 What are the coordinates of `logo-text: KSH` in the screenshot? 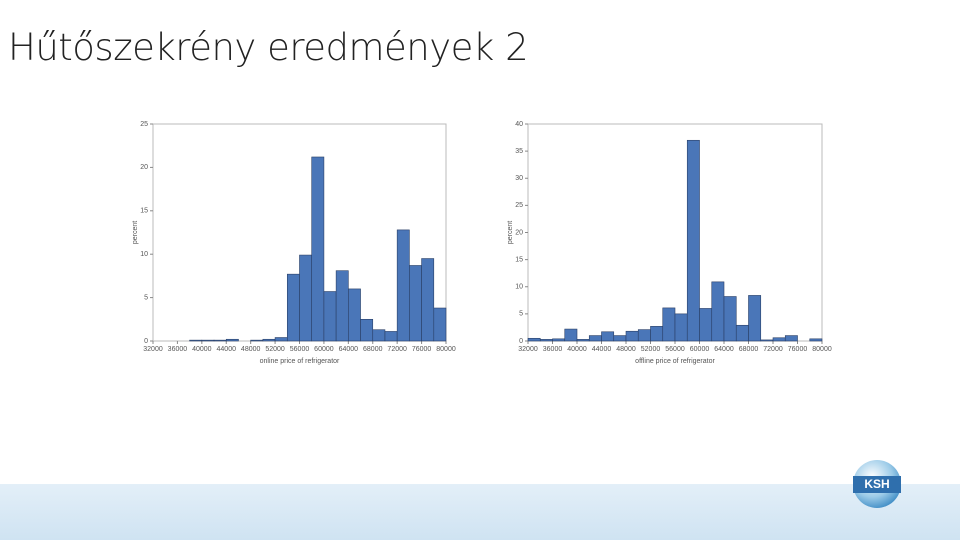 It's located at (876, 484).